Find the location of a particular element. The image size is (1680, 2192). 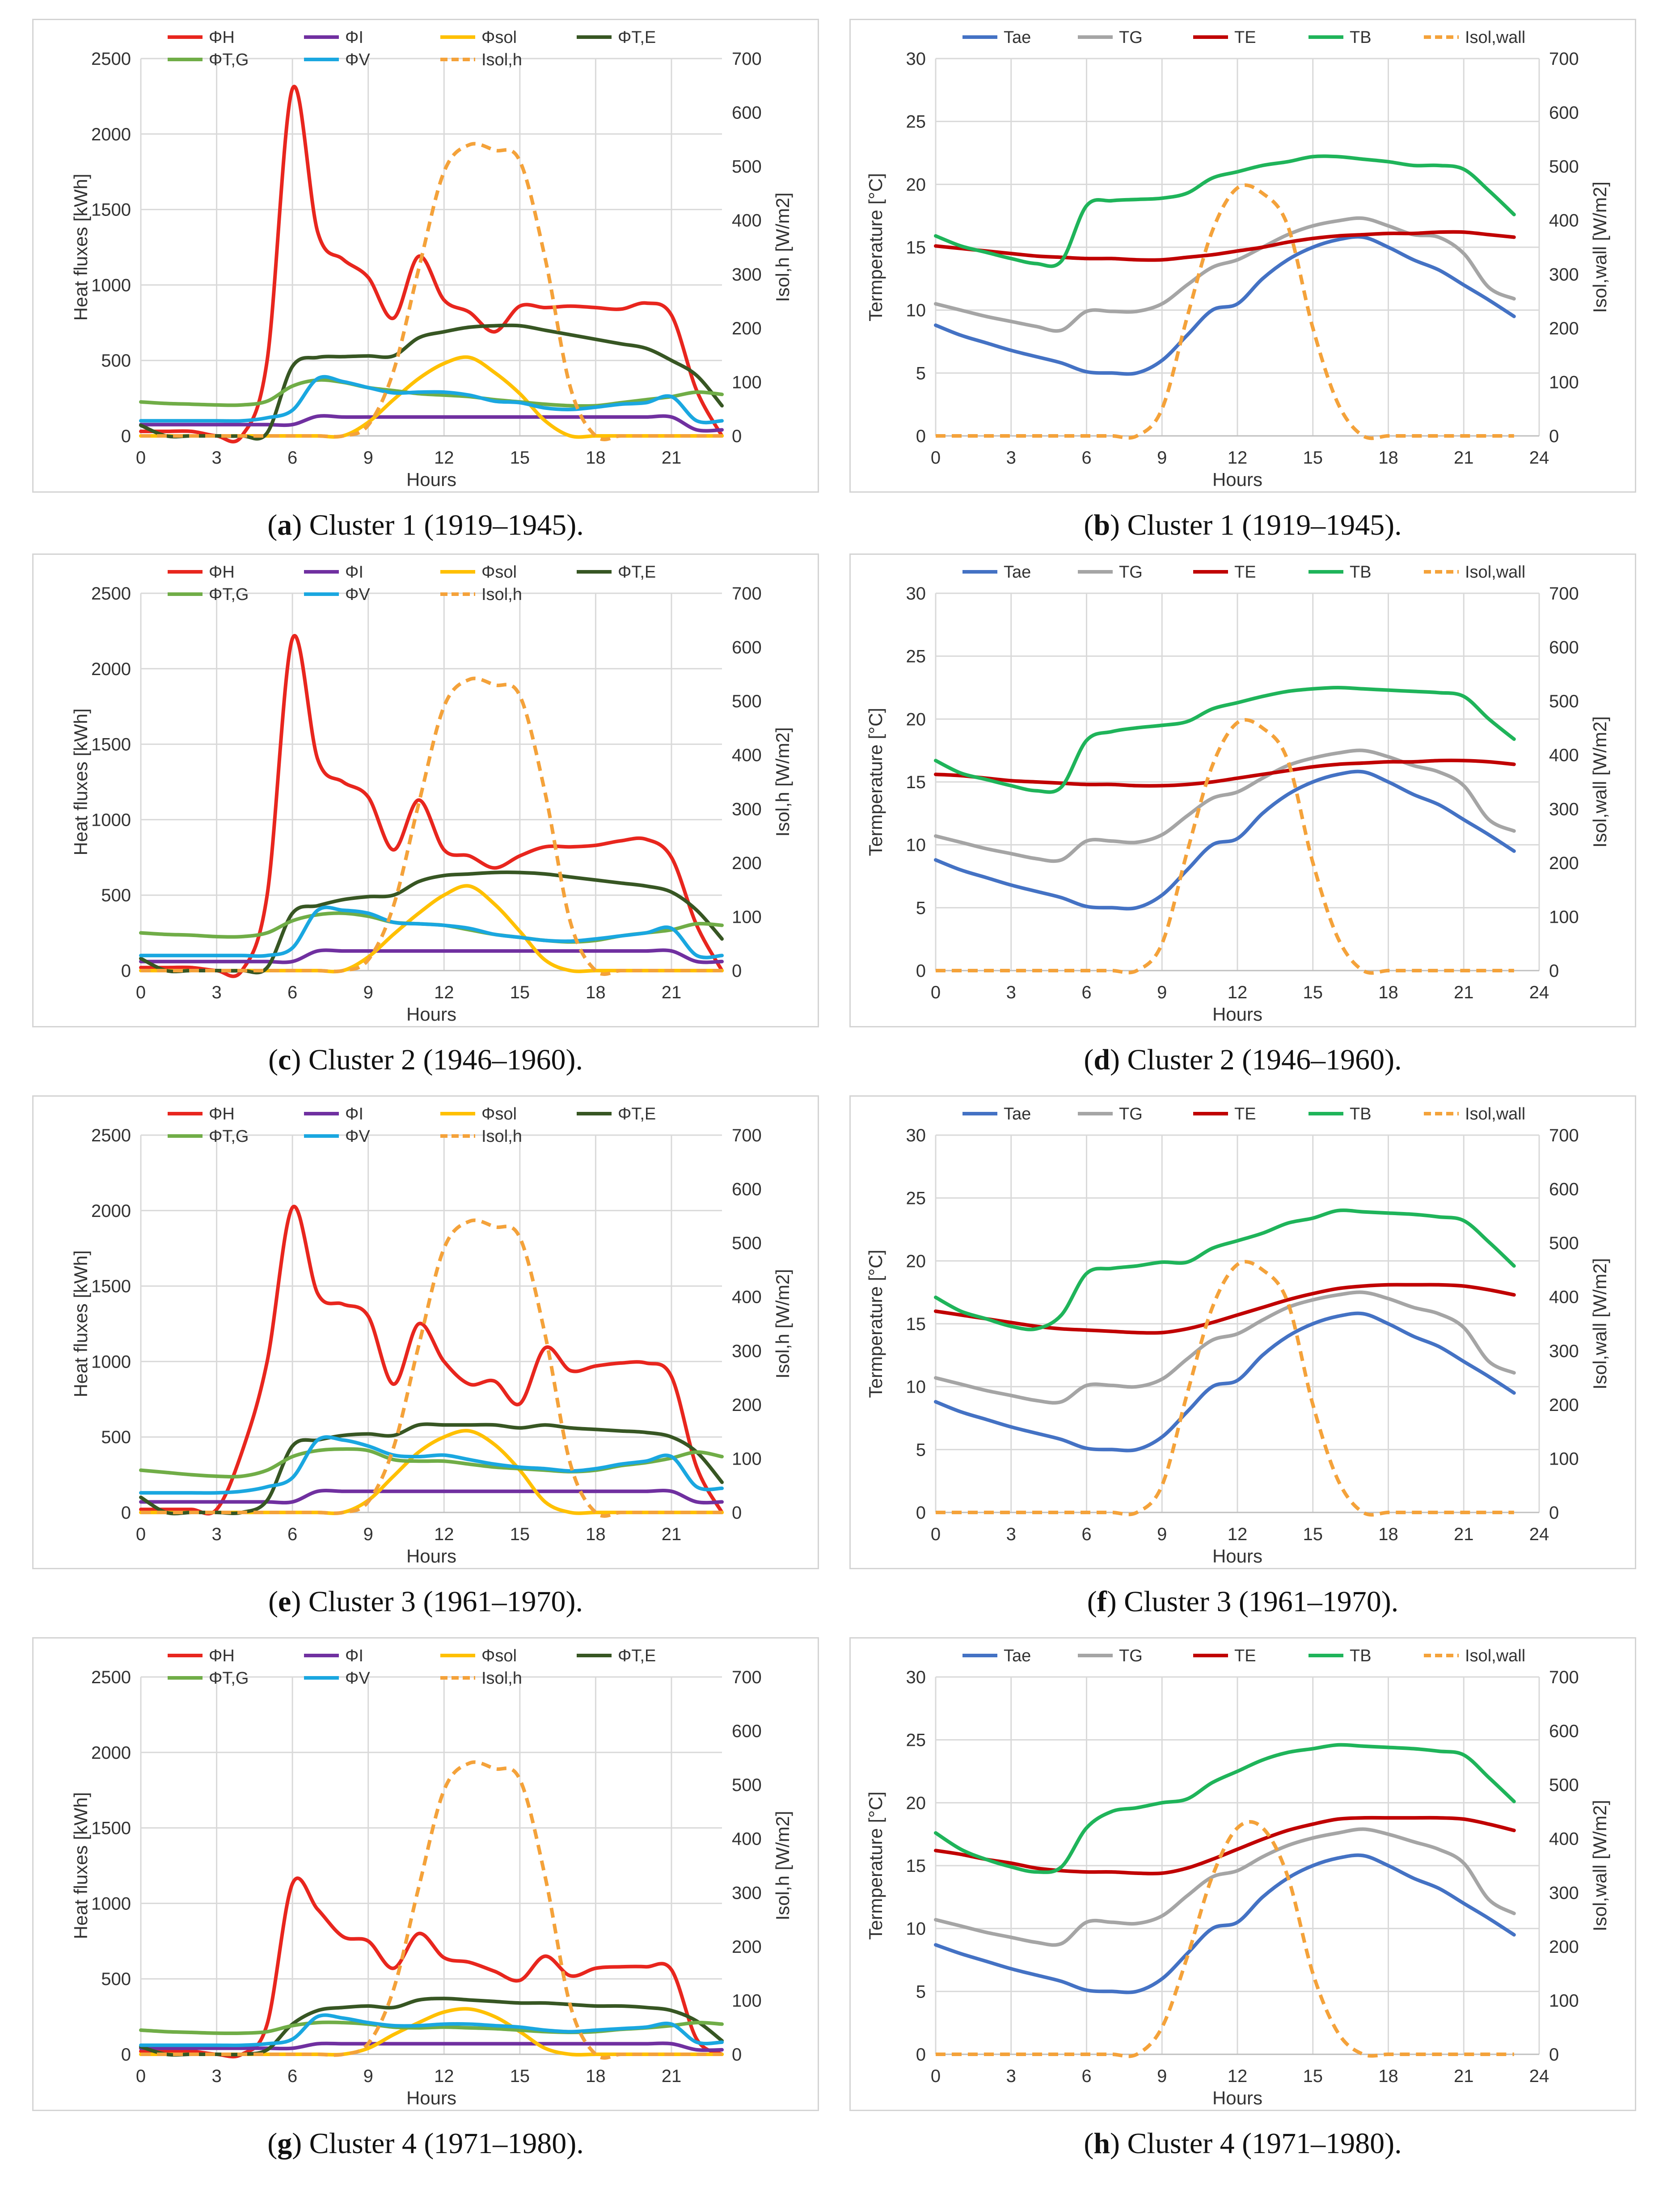

y2-axis-label: Isol,h [W/m2] is located at coordinates (782, 781).